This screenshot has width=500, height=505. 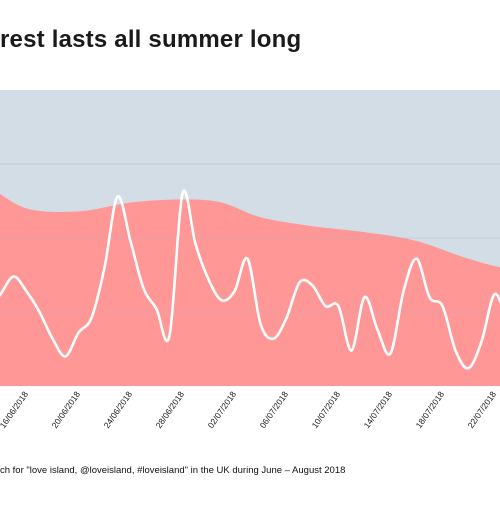 What do you see at coordinates (222, 409) in the screenshot?
I see `x-tick-label-5: 02/07/2018` at bounding box center [222, 409].